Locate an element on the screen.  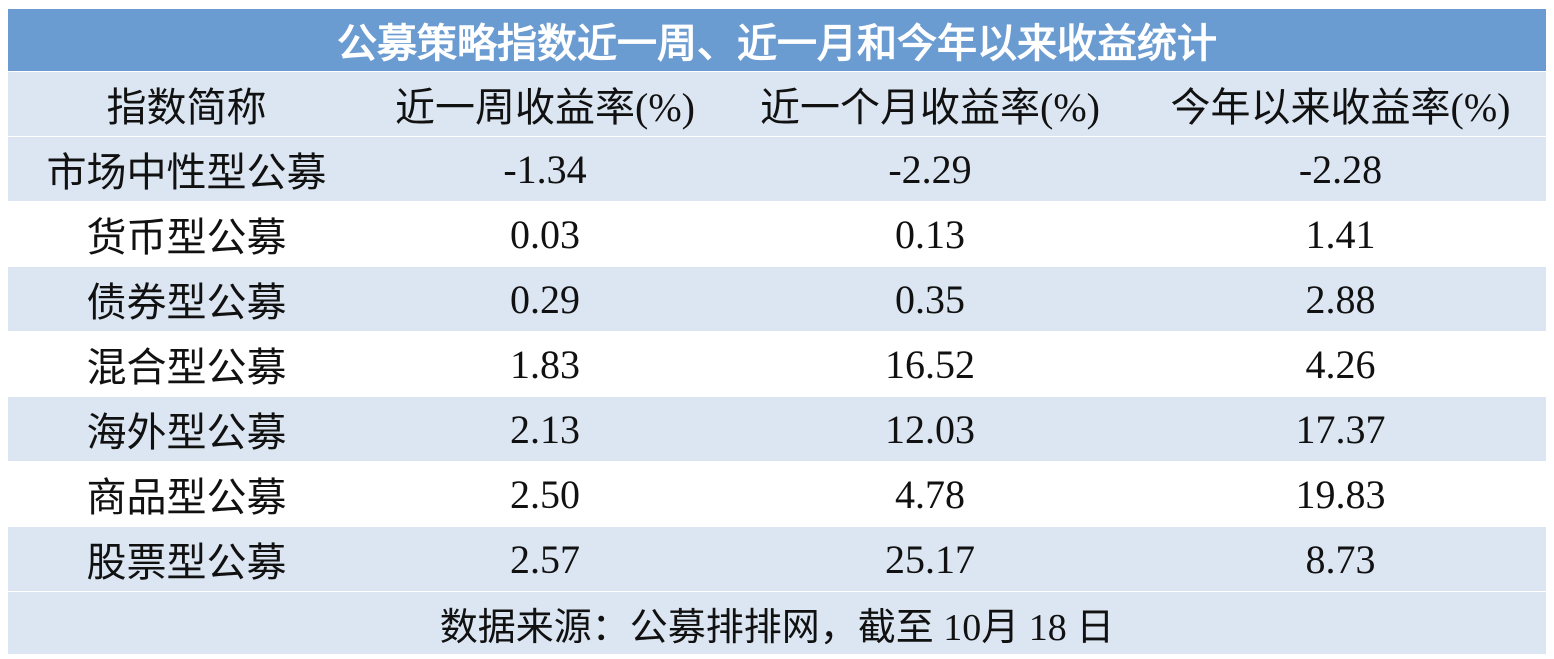
column-header: 近一周收益率(%) is located at coordinates (545, 104).